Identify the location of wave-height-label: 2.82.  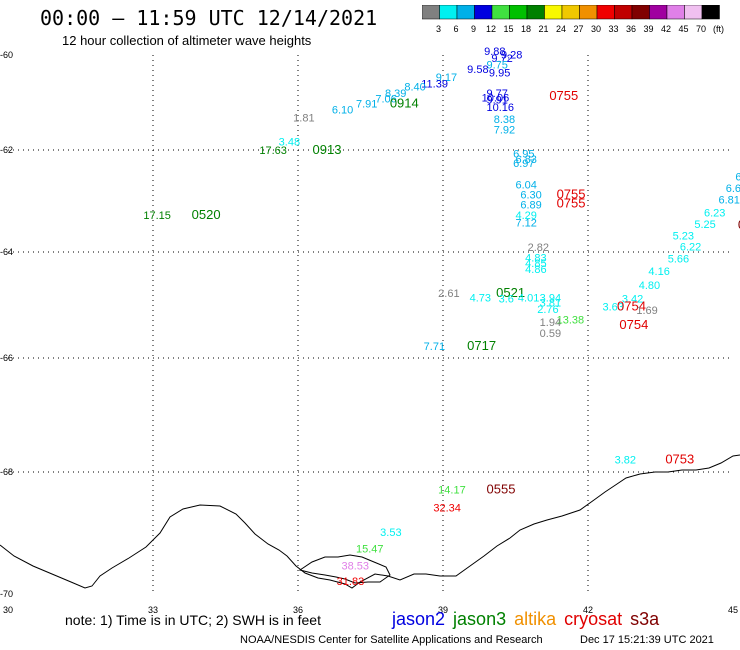
(538, 248).